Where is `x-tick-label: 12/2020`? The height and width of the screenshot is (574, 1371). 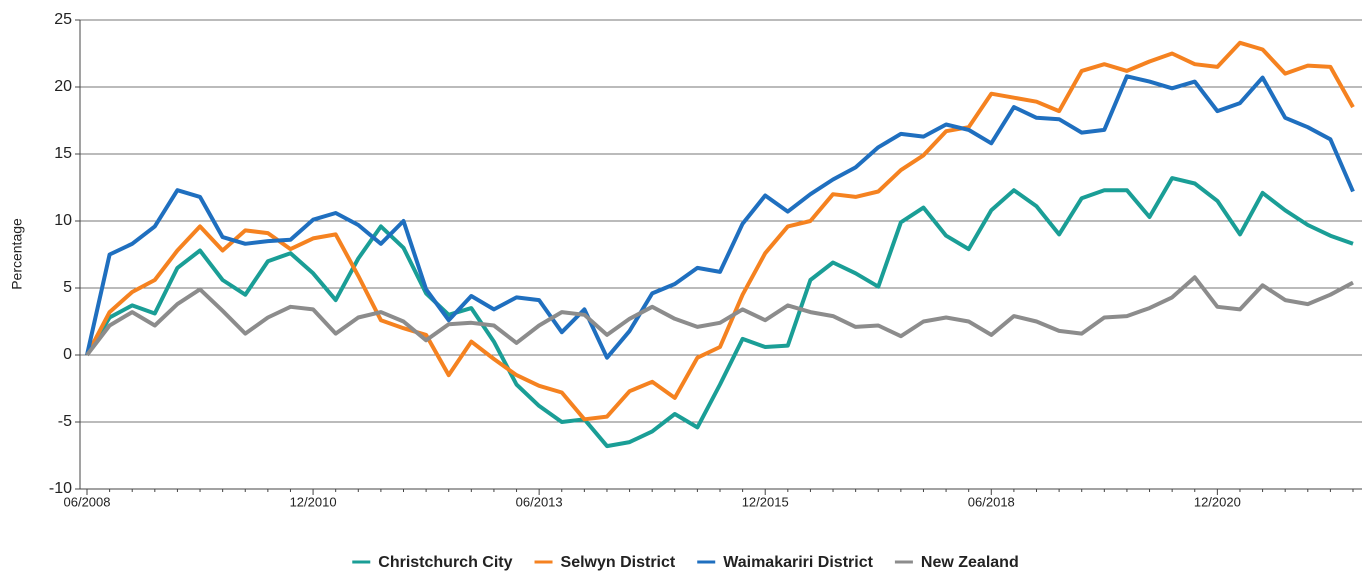 x-tick-label: 12/2020 is located at coordinates (1217, 501).